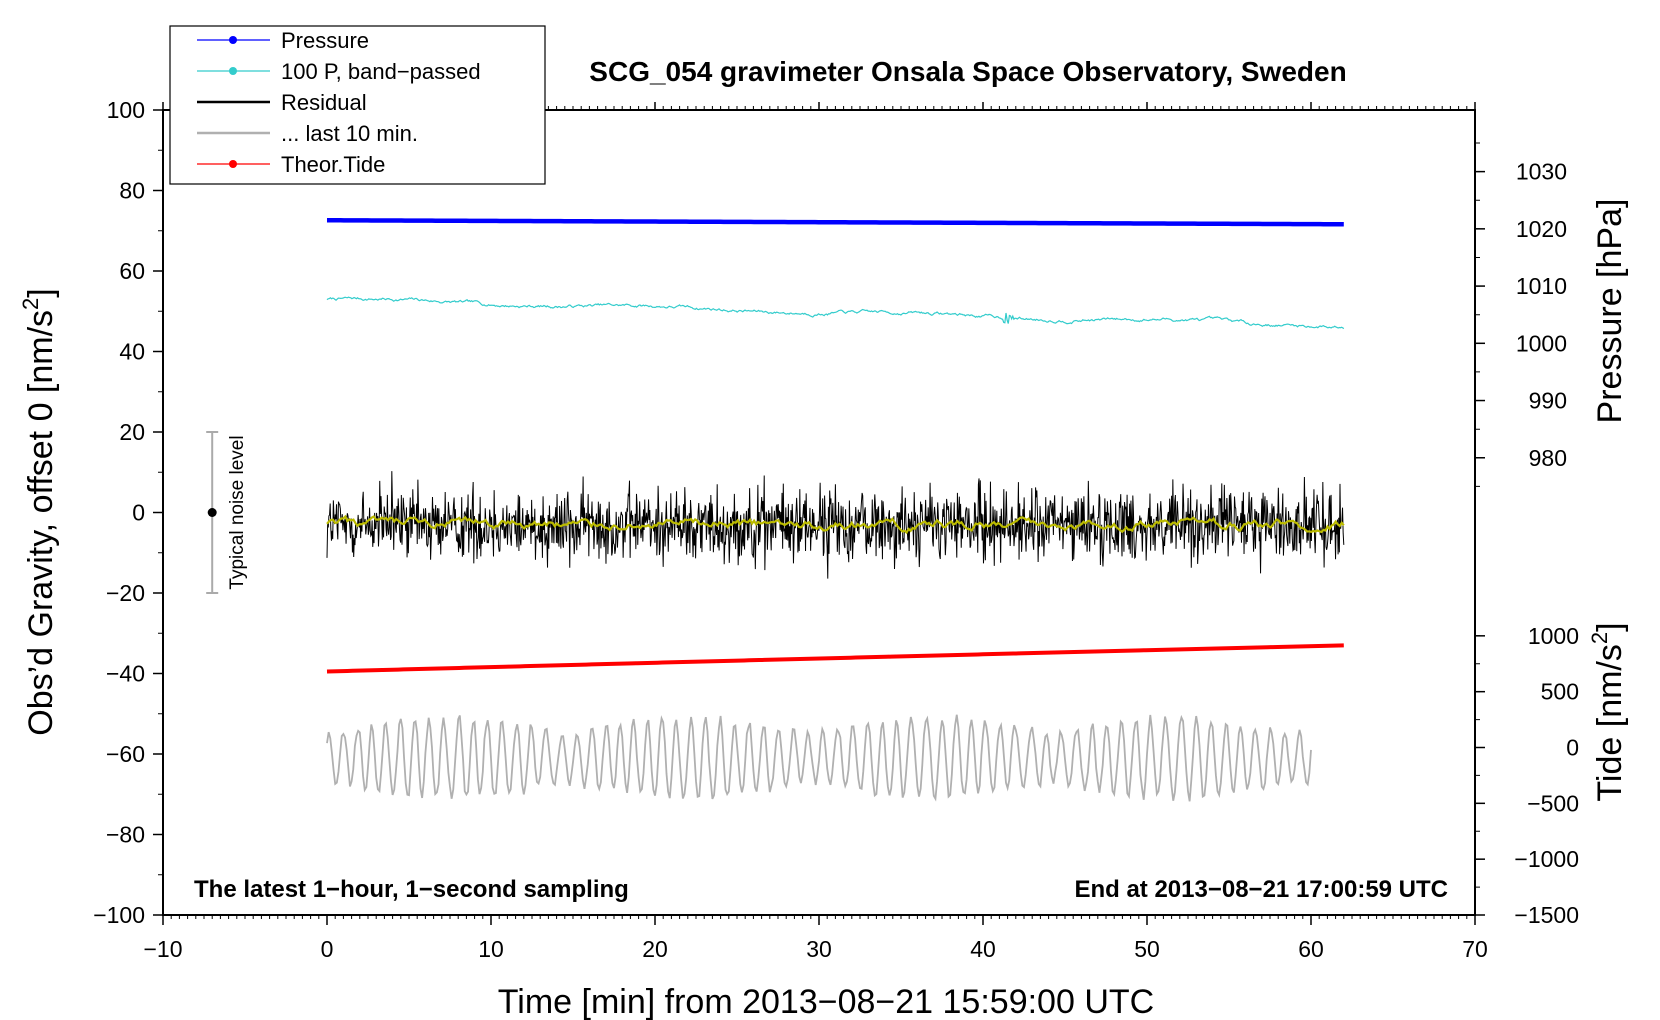  I want to click on legend-entry-label: Pressure, so click(325, 40).